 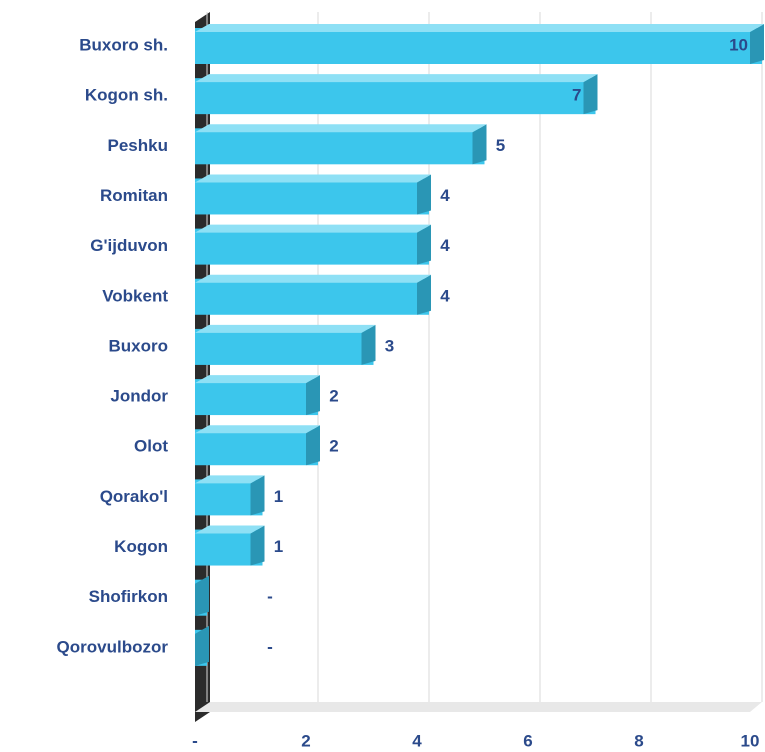 I want to click on y-tick-label: Qorako'l, so click(x=134, y=496).